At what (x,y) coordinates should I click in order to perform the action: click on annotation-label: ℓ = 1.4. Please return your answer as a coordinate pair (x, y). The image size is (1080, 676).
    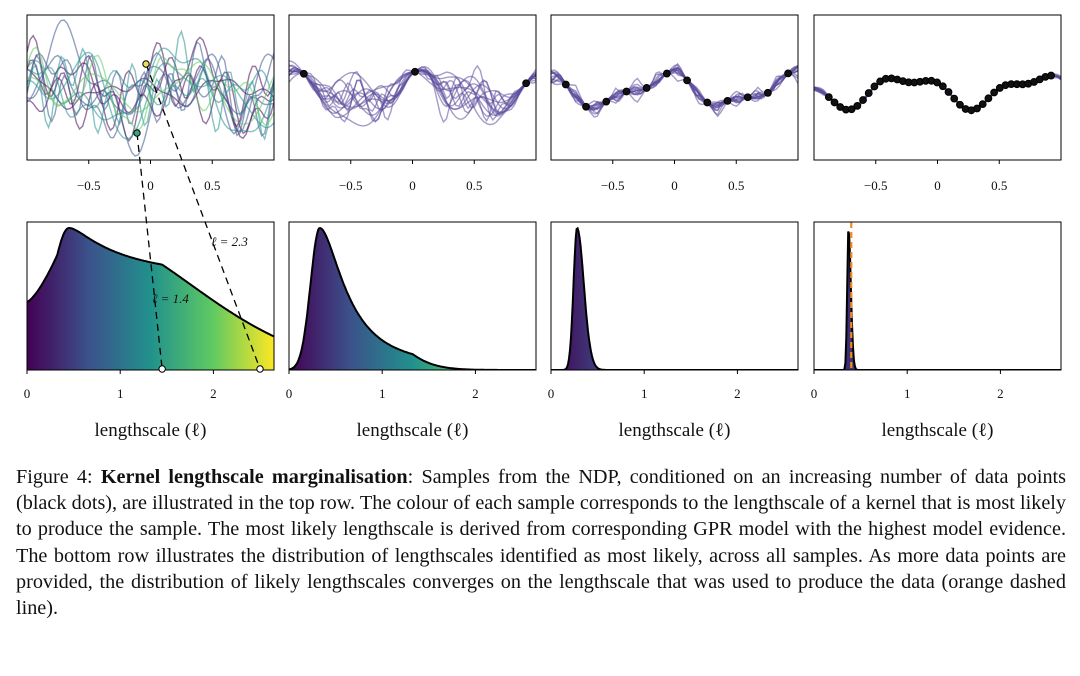
    Looking at the image, I should click on (170, 298).